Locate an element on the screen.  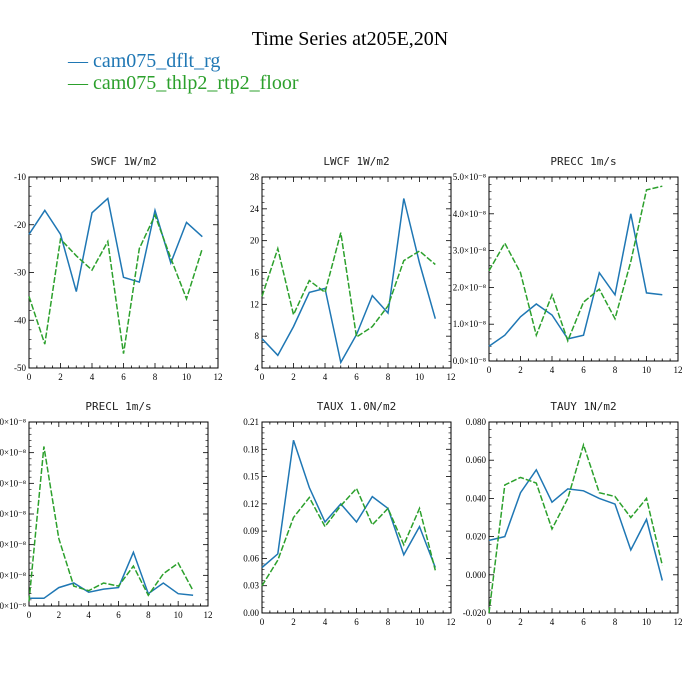
legend-entry-thlp2: — cam075_thlp2_rtp2_floor is located at coordinates (183, 83).